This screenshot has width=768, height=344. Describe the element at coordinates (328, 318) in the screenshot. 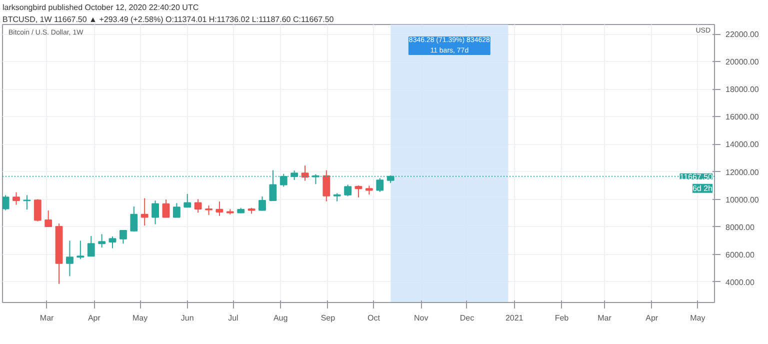

I see `x-tick-label: Sep` at that location.